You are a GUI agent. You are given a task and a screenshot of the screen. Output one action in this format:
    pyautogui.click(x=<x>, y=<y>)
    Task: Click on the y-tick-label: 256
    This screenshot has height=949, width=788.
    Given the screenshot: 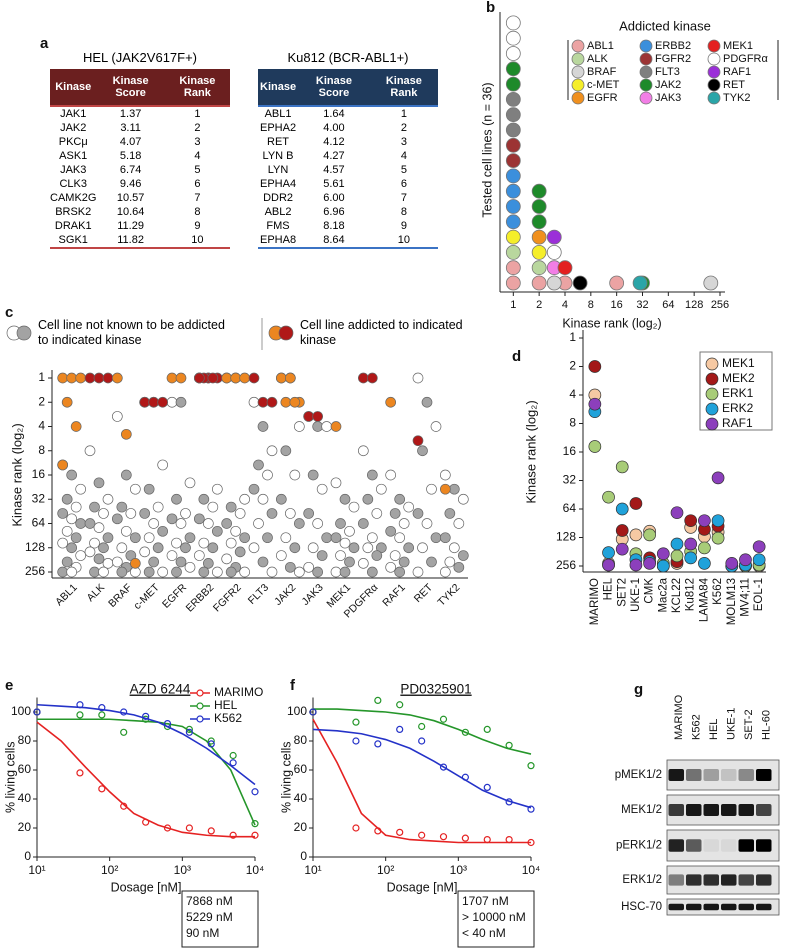 What is the action you would take?
    pyautogui.click(x=566, y=565)
    